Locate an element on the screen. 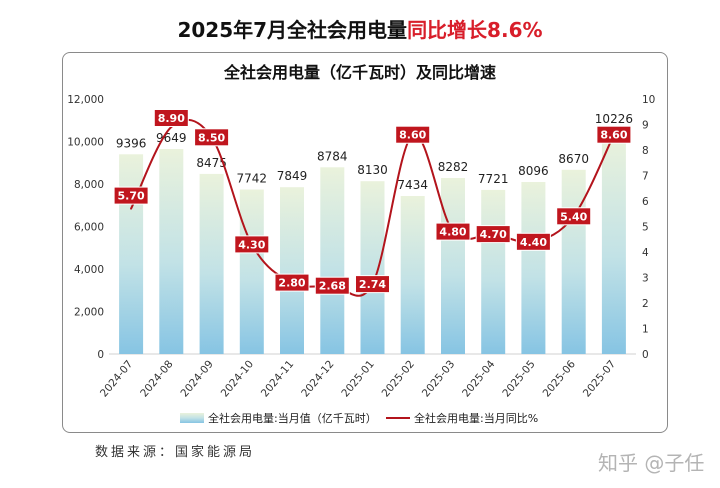  line-point-label: 4.40 is located at coordinates (533, 241).